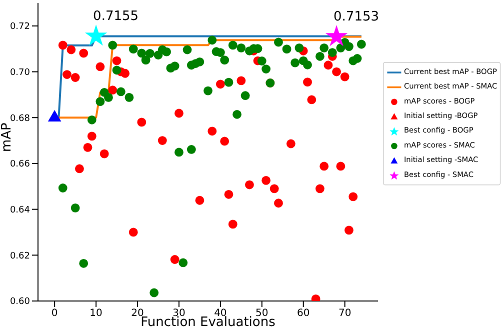 This screenshot has width=503, height=327. Describe the element at coordinates (54, 314) in the screenshot. I see `x-tick-label: 0` at that location.